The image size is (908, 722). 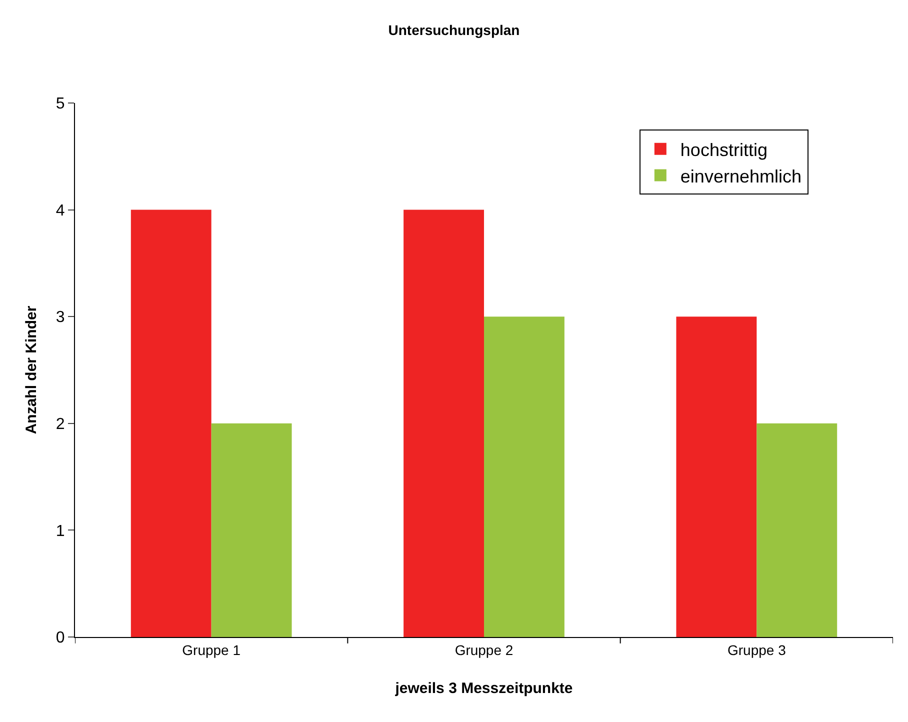 I want to click on y-tick-label: 4, so click(x=60, y=211).